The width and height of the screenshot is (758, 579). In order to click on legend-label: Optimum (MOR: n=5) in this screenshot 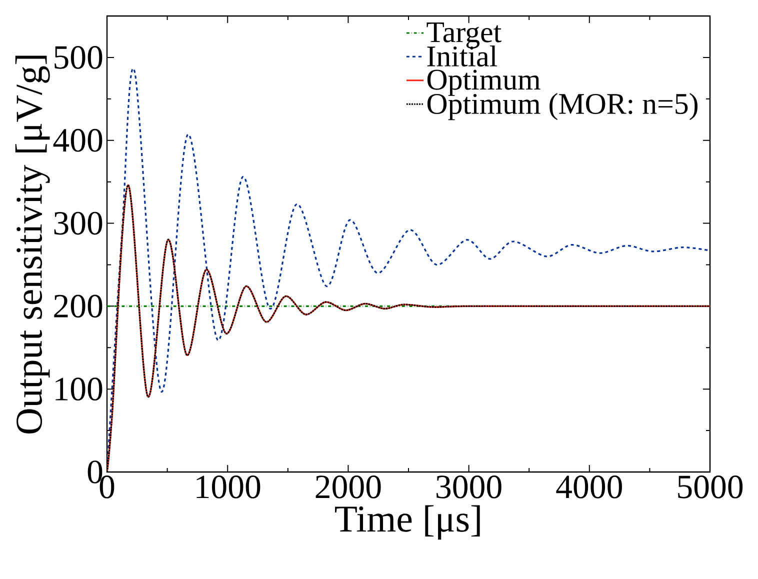, I will do `click(562, 106)`.